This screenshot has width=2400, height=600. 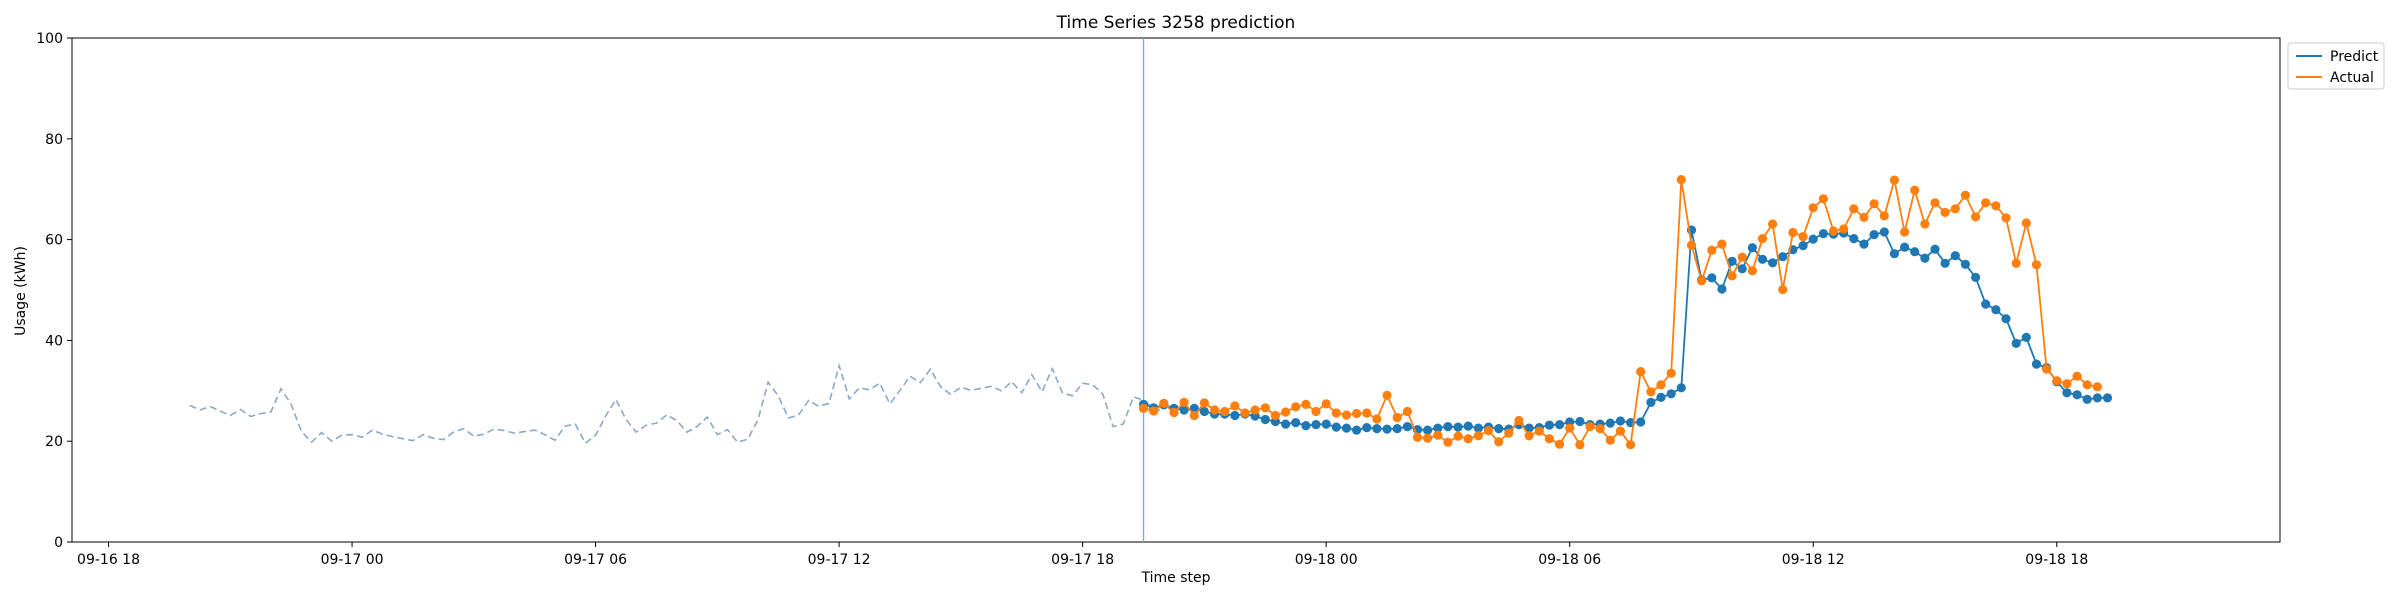 I want to click on x-tick-label: 09-17 18, so click(x=1082, y=560).